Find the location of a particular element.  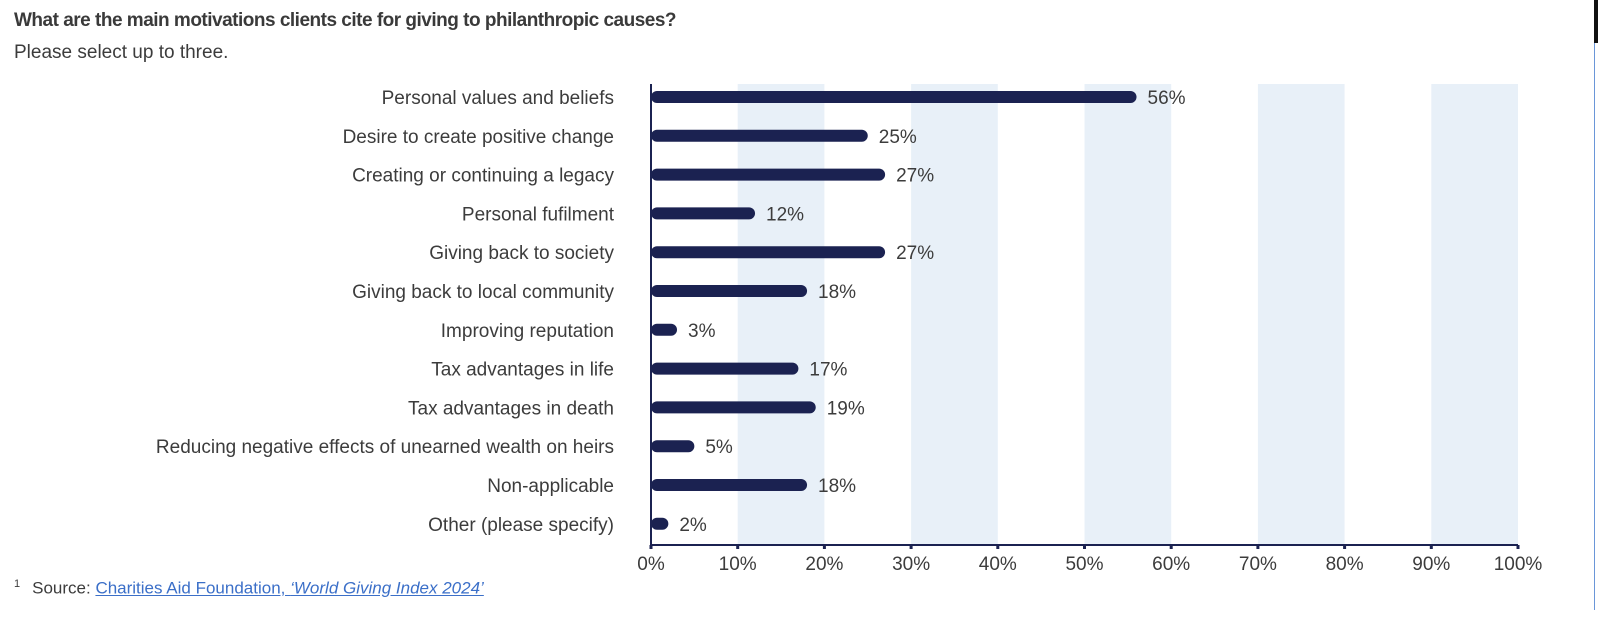

category-label: Giving back to society is located at coordinates (521, 253).